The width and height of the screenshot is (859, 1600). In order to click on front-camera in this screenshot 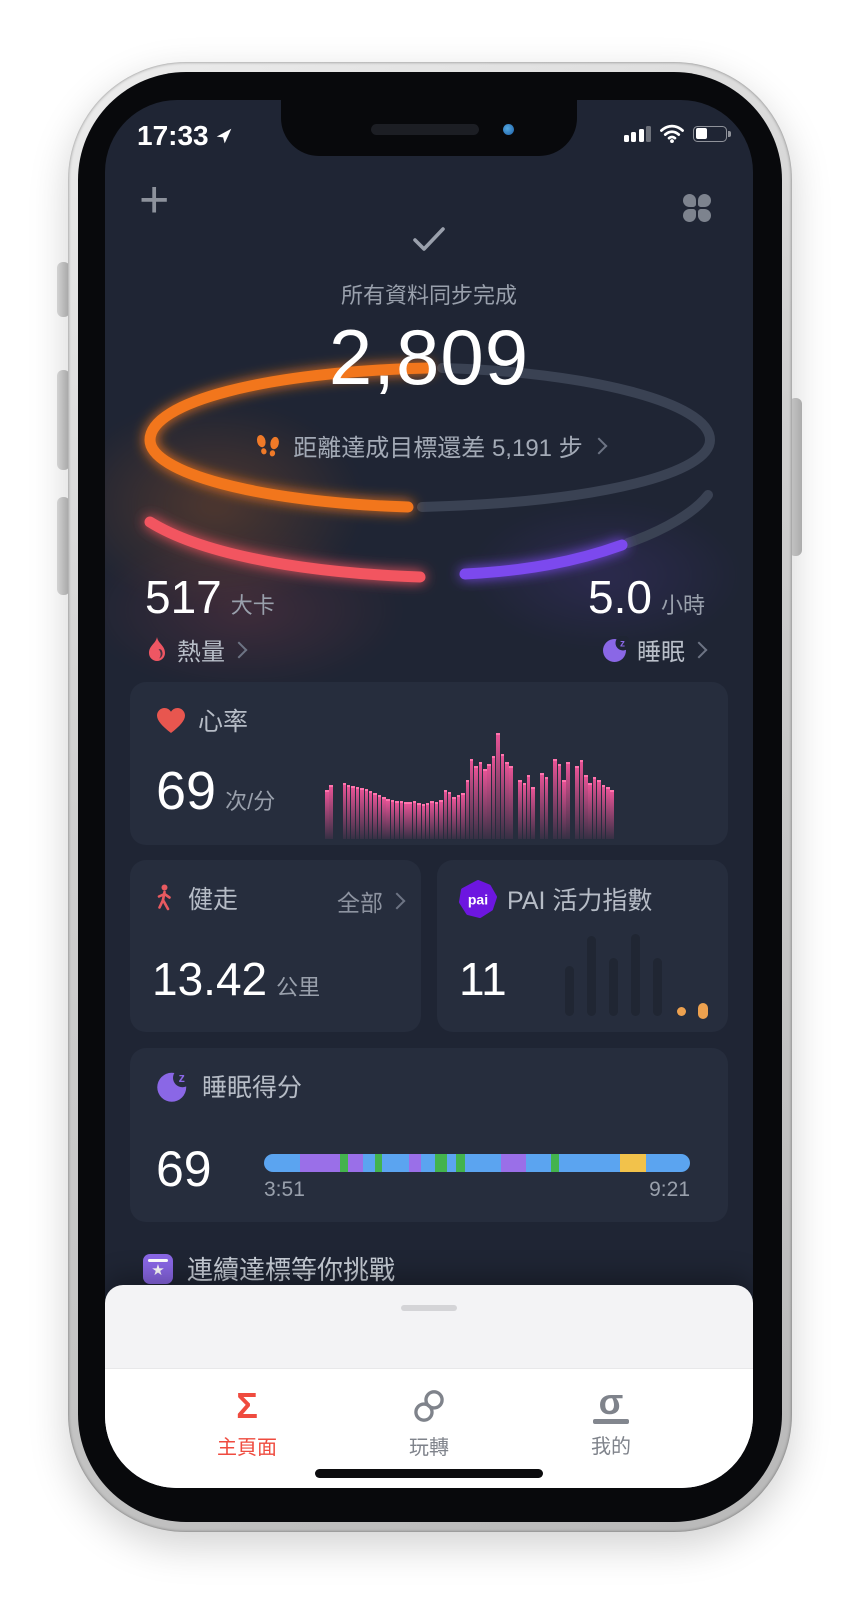, I will do `click(508, 129)`.